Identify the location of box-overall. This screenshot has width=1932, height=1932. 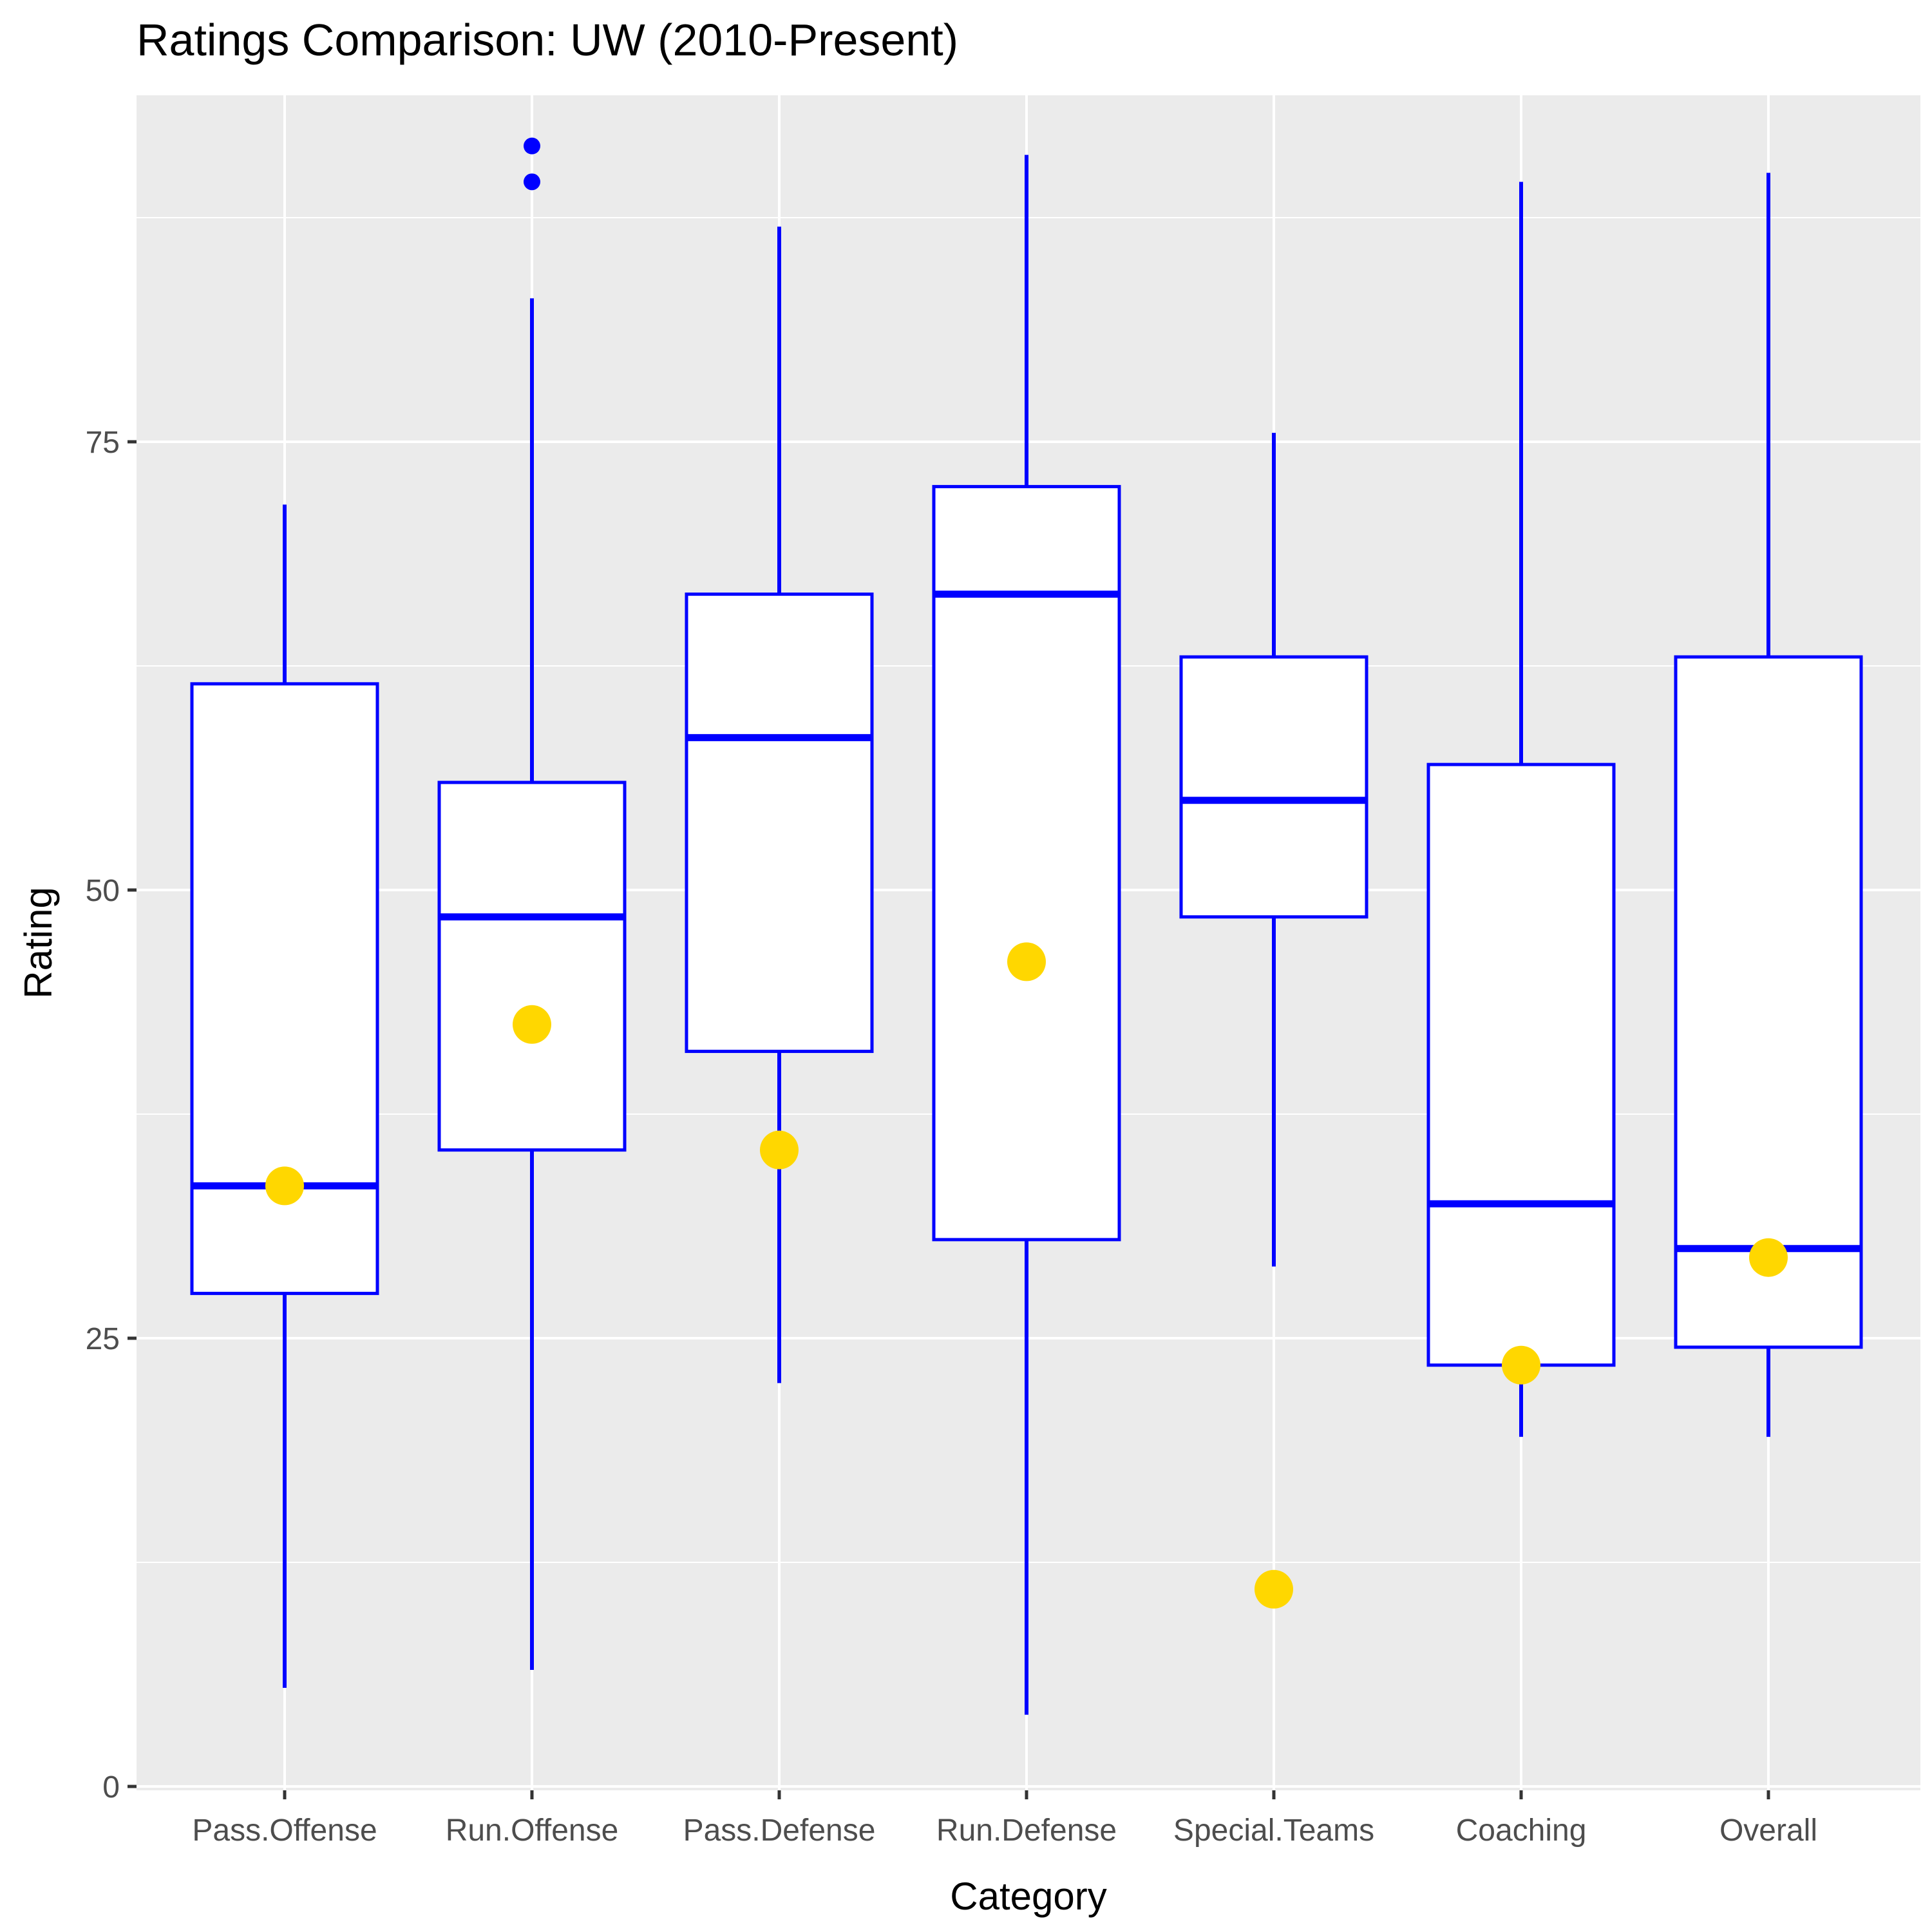
(1768, 805).